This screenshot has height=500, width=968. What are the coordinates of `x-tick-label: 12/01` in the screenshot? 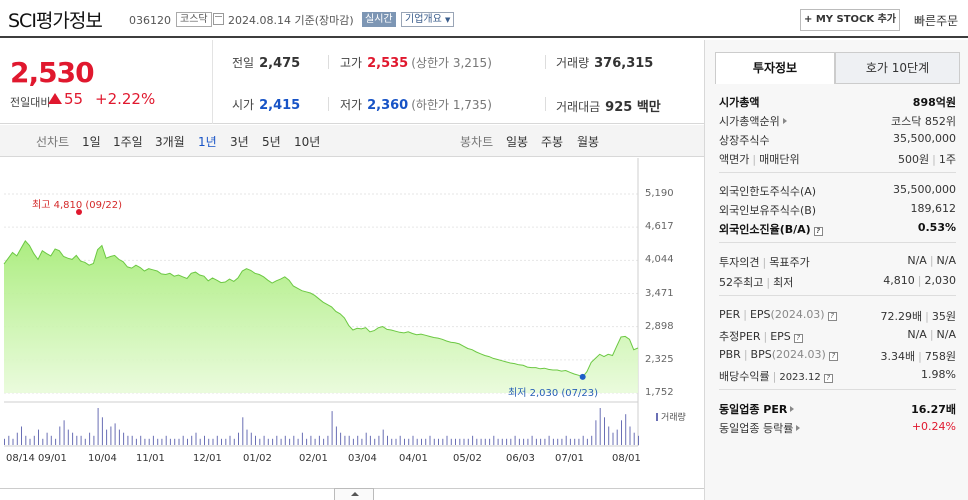 It's located at (207, 458).